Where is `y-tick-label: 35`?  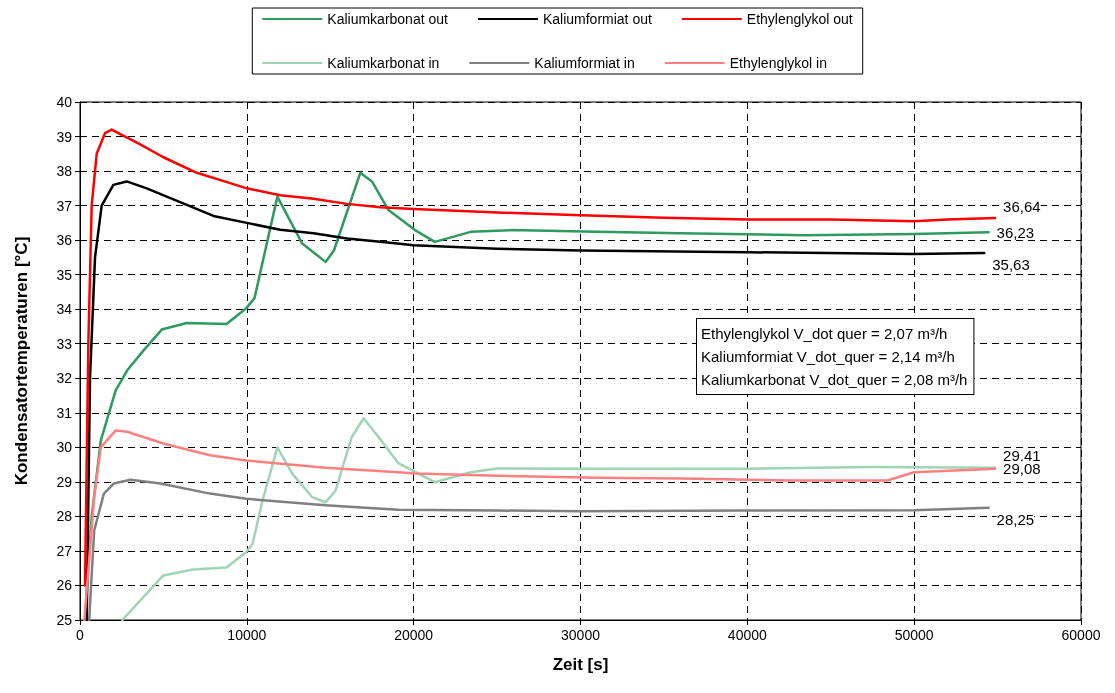
y-tick-label: 35 is located at coordinates (64, 274).